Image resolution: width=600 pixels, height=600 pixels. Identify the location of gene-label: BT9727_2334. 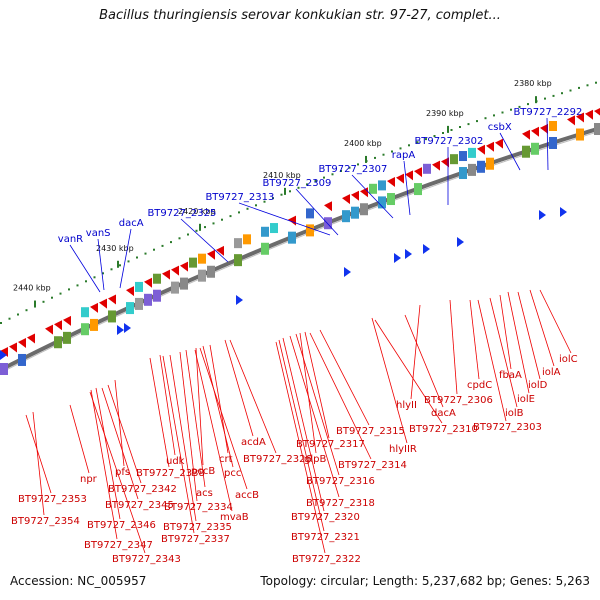
(198, 507).